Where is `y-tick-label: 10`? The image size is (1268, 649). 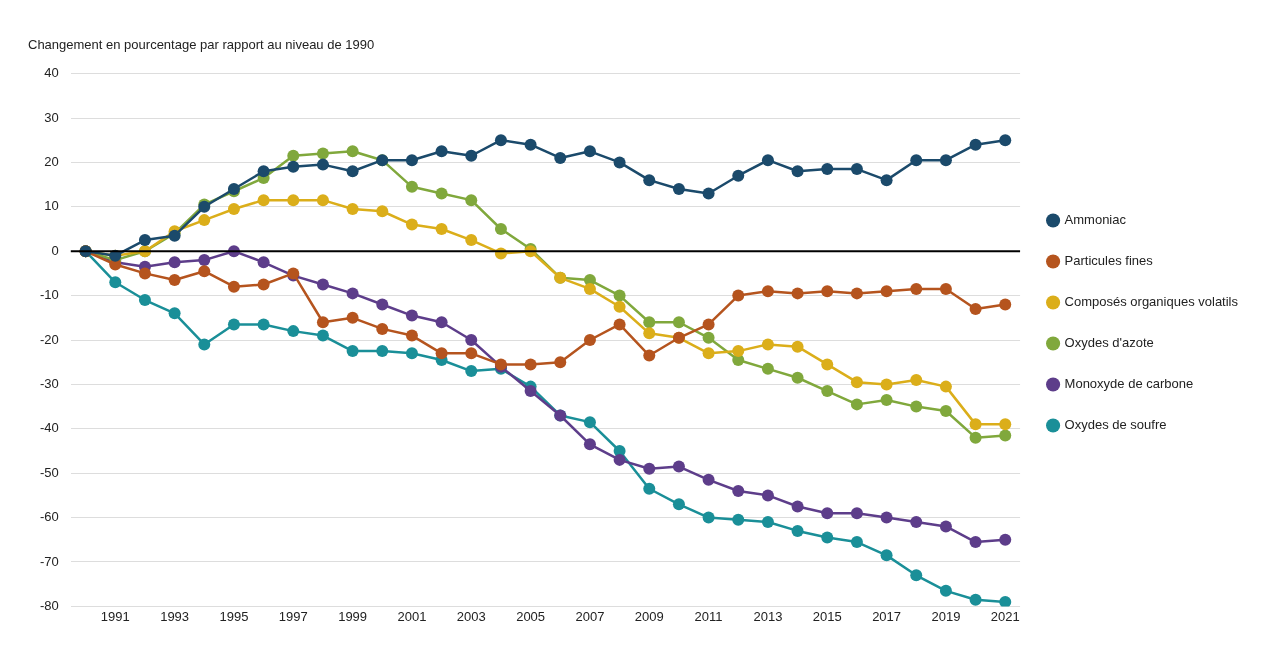
y-tick-label: 10 is located at coordinates (51, 206).